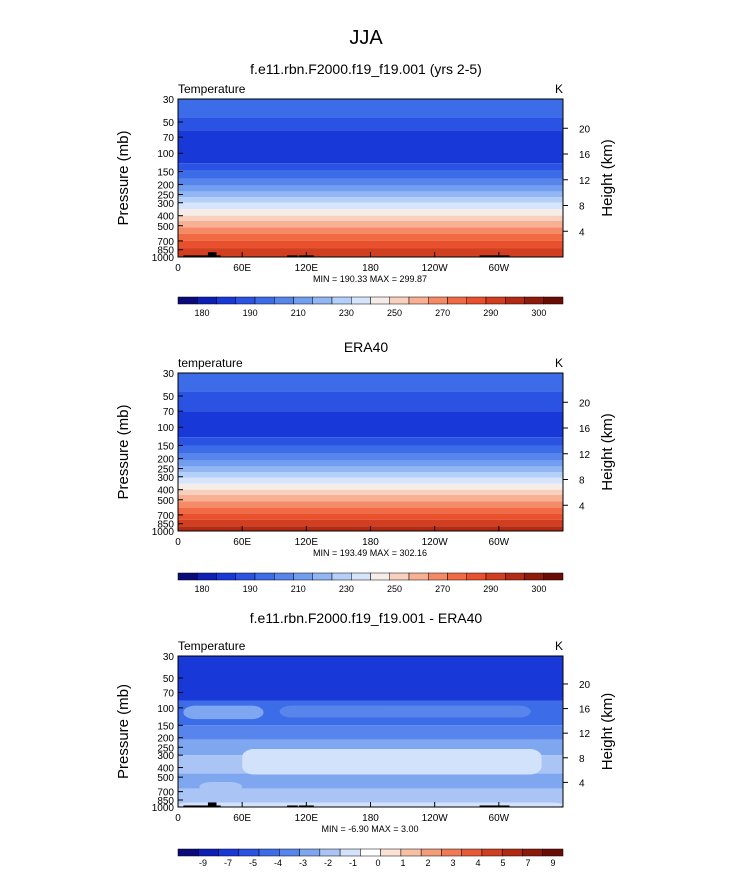  Describe the element at coordinates (202, 589) in the screenshot. I see `colorbar-label: 180` at that location.